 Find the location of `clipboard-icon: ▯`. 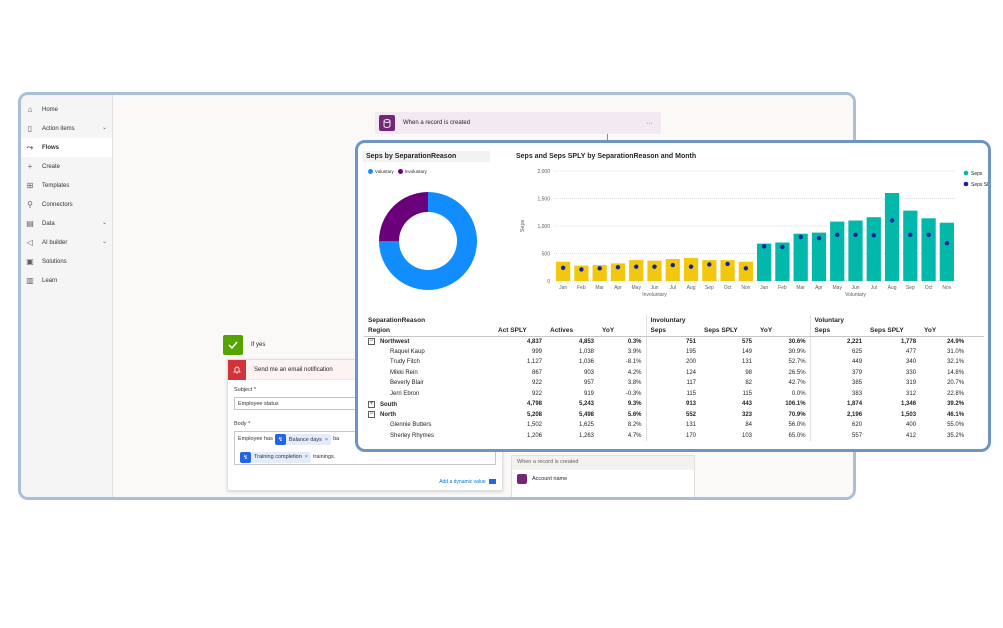

clipboard-icon: ▯ is located at coordinates (30, 128).